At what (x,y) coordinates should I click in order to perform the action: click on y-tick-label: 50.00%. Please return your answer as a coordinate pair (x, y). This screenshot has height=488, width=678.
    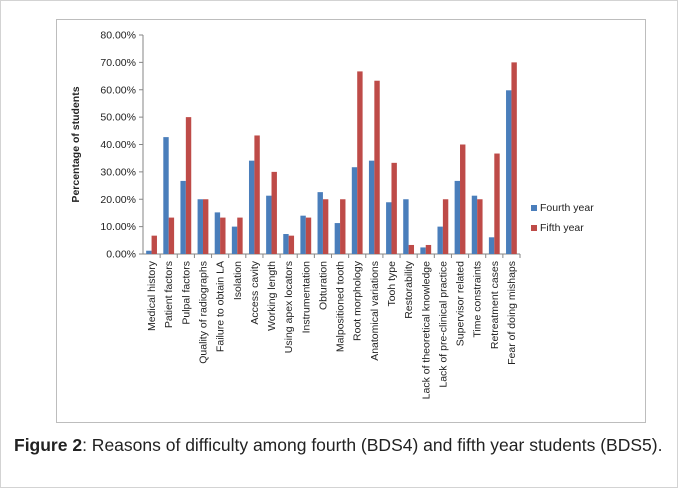
    Looking at the image, I should click on (118, 118).